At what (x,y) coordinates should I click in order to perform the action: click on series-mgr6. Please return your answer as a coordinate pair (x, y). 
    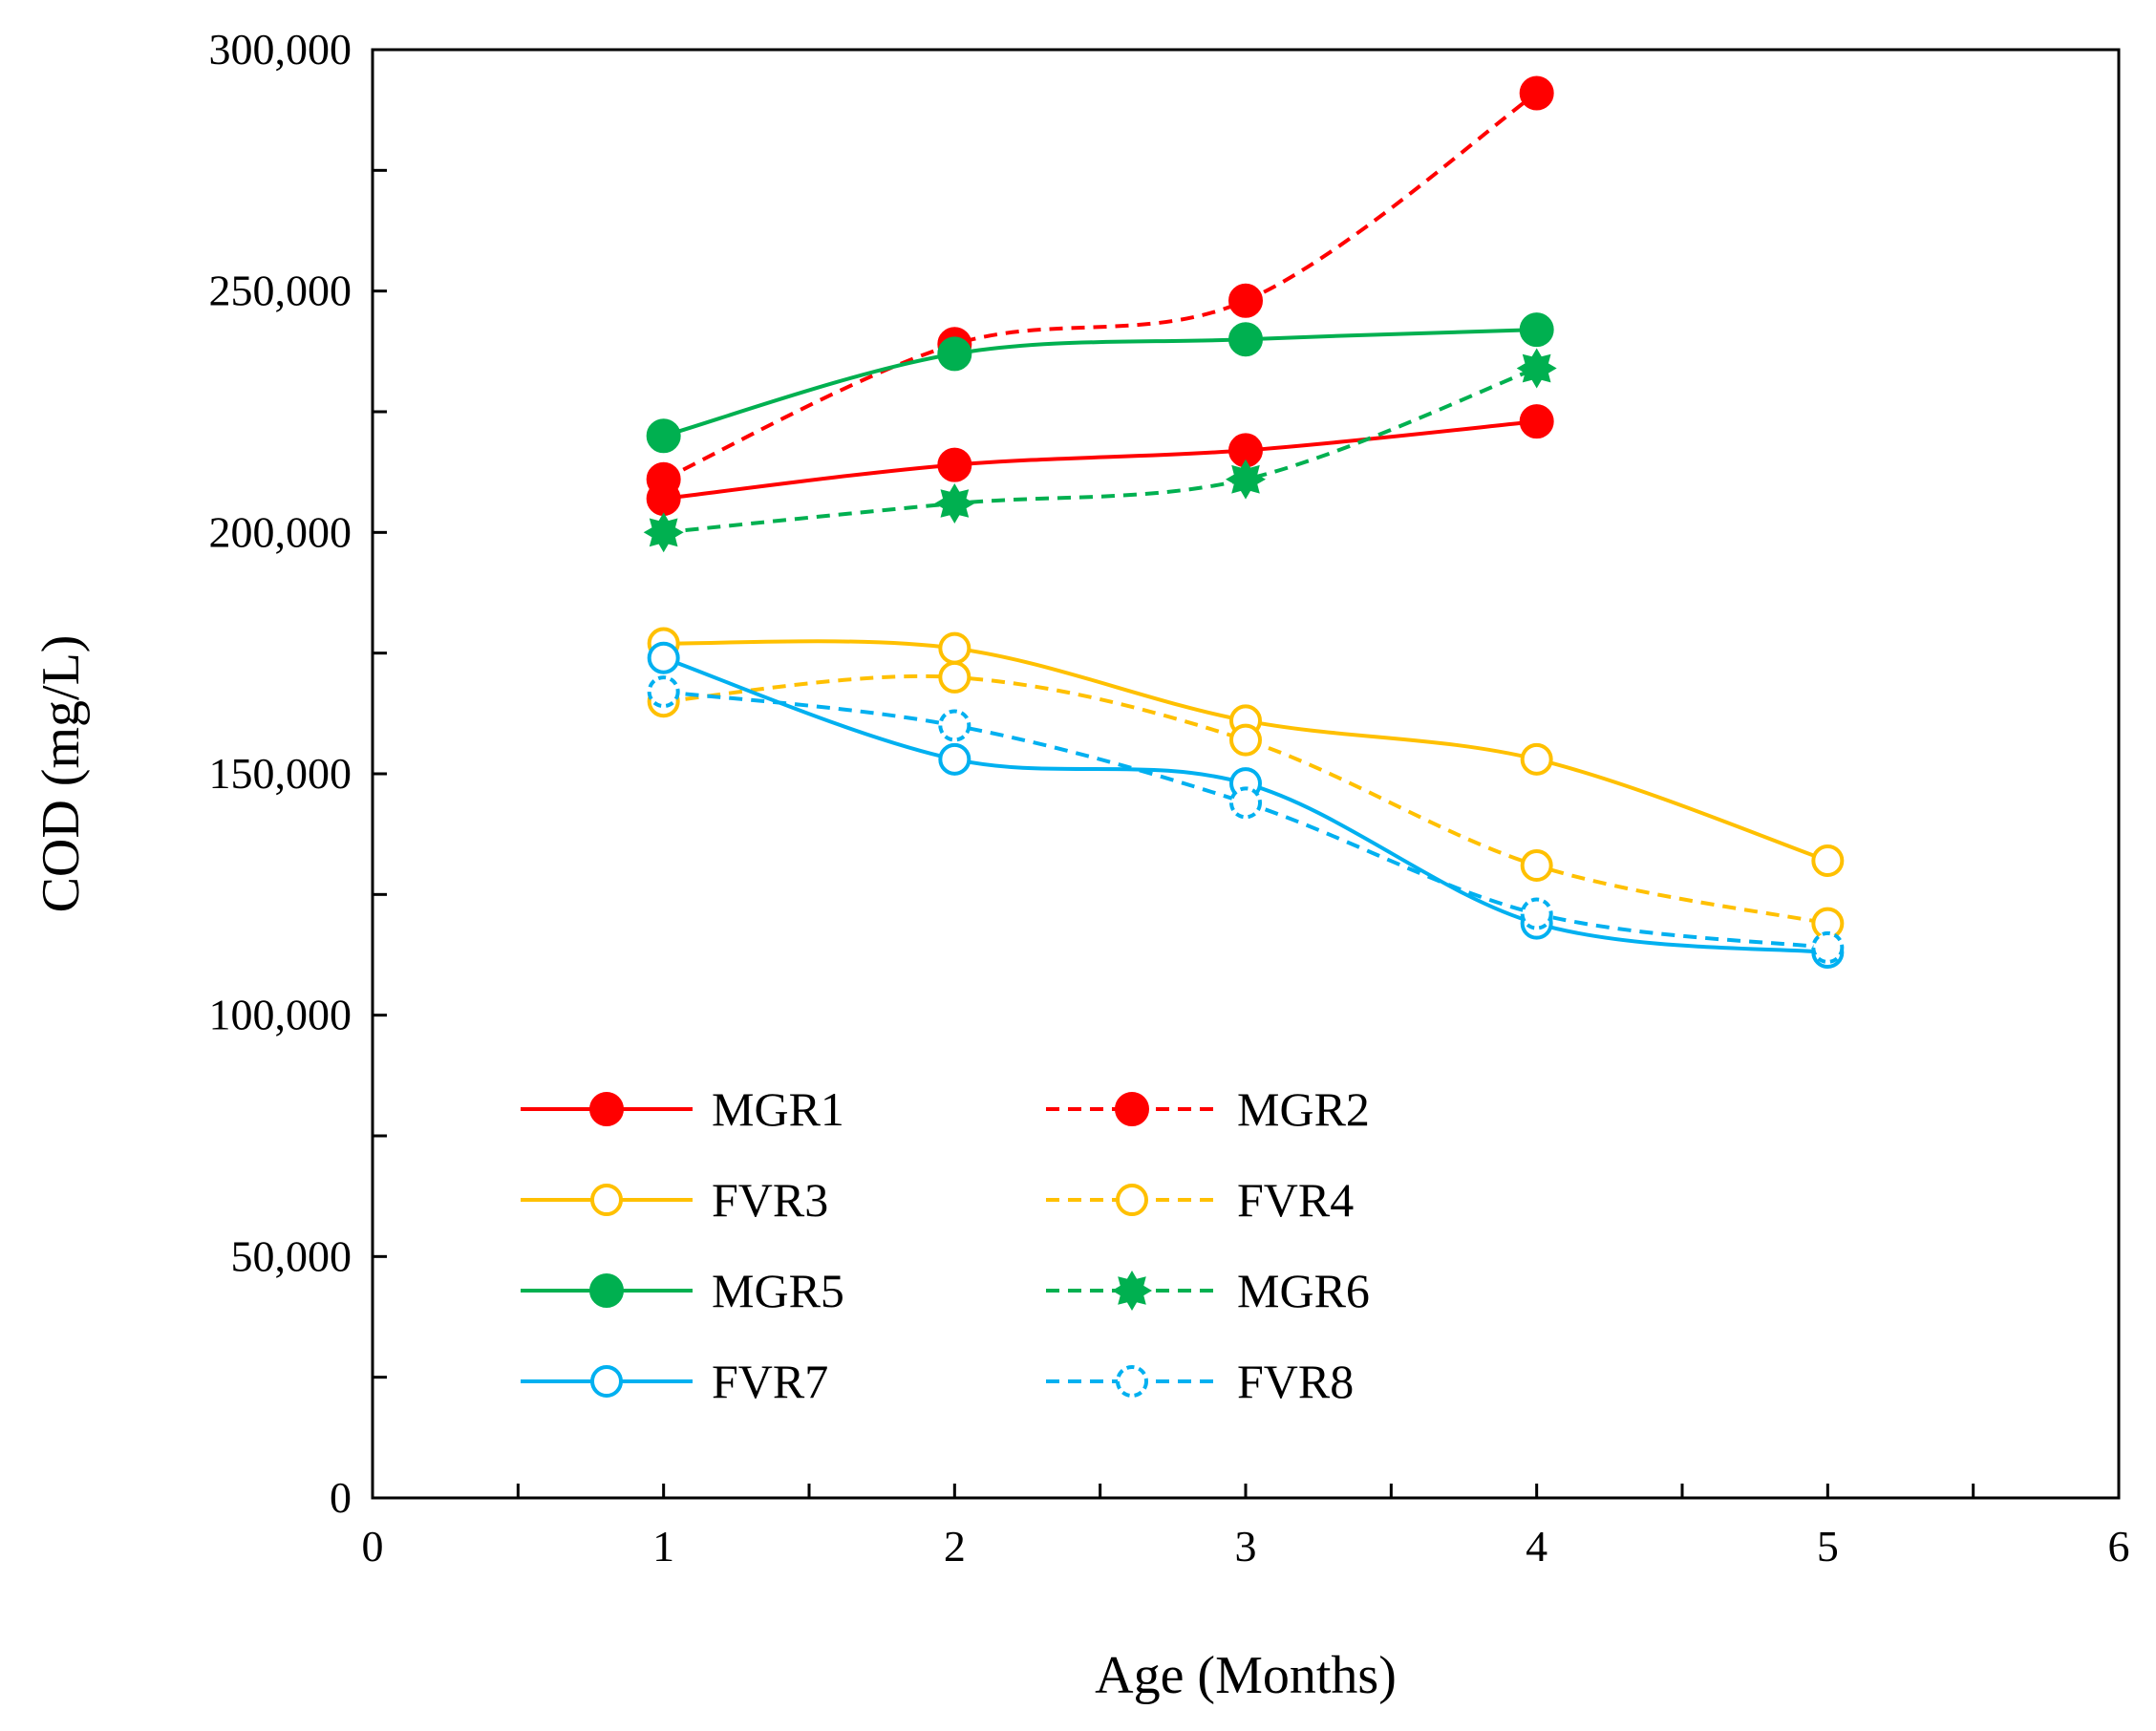
    Looking at the image, I should click on (1100, 451).